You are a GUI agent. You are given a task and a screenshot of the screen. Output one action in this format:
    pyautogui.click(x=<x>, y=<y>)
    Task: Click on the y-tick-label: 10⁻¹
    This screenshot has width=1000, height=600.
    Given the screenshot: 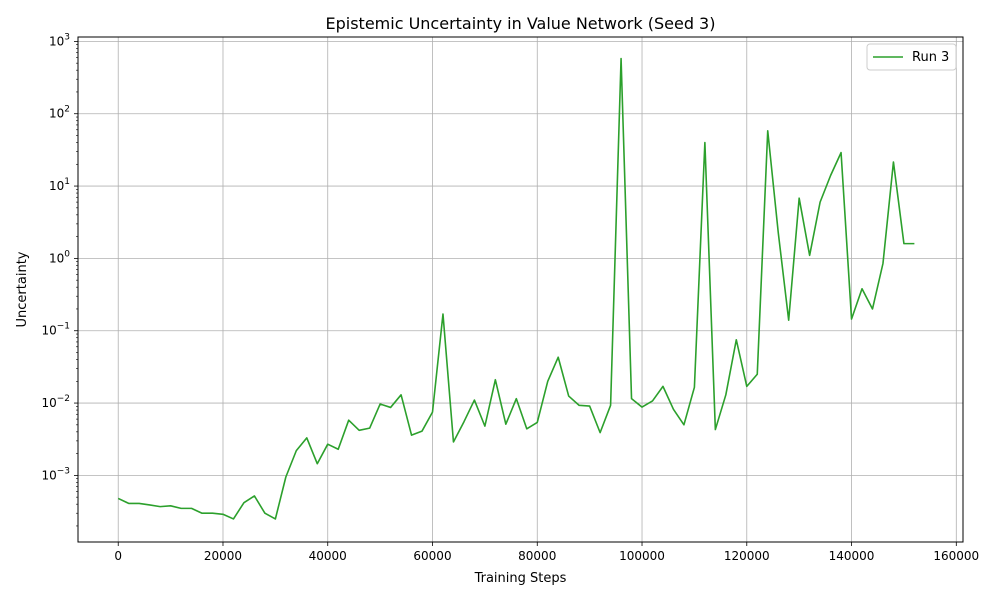 What is the action you would take?
    pyautogui.click(x=55, y=330)
    